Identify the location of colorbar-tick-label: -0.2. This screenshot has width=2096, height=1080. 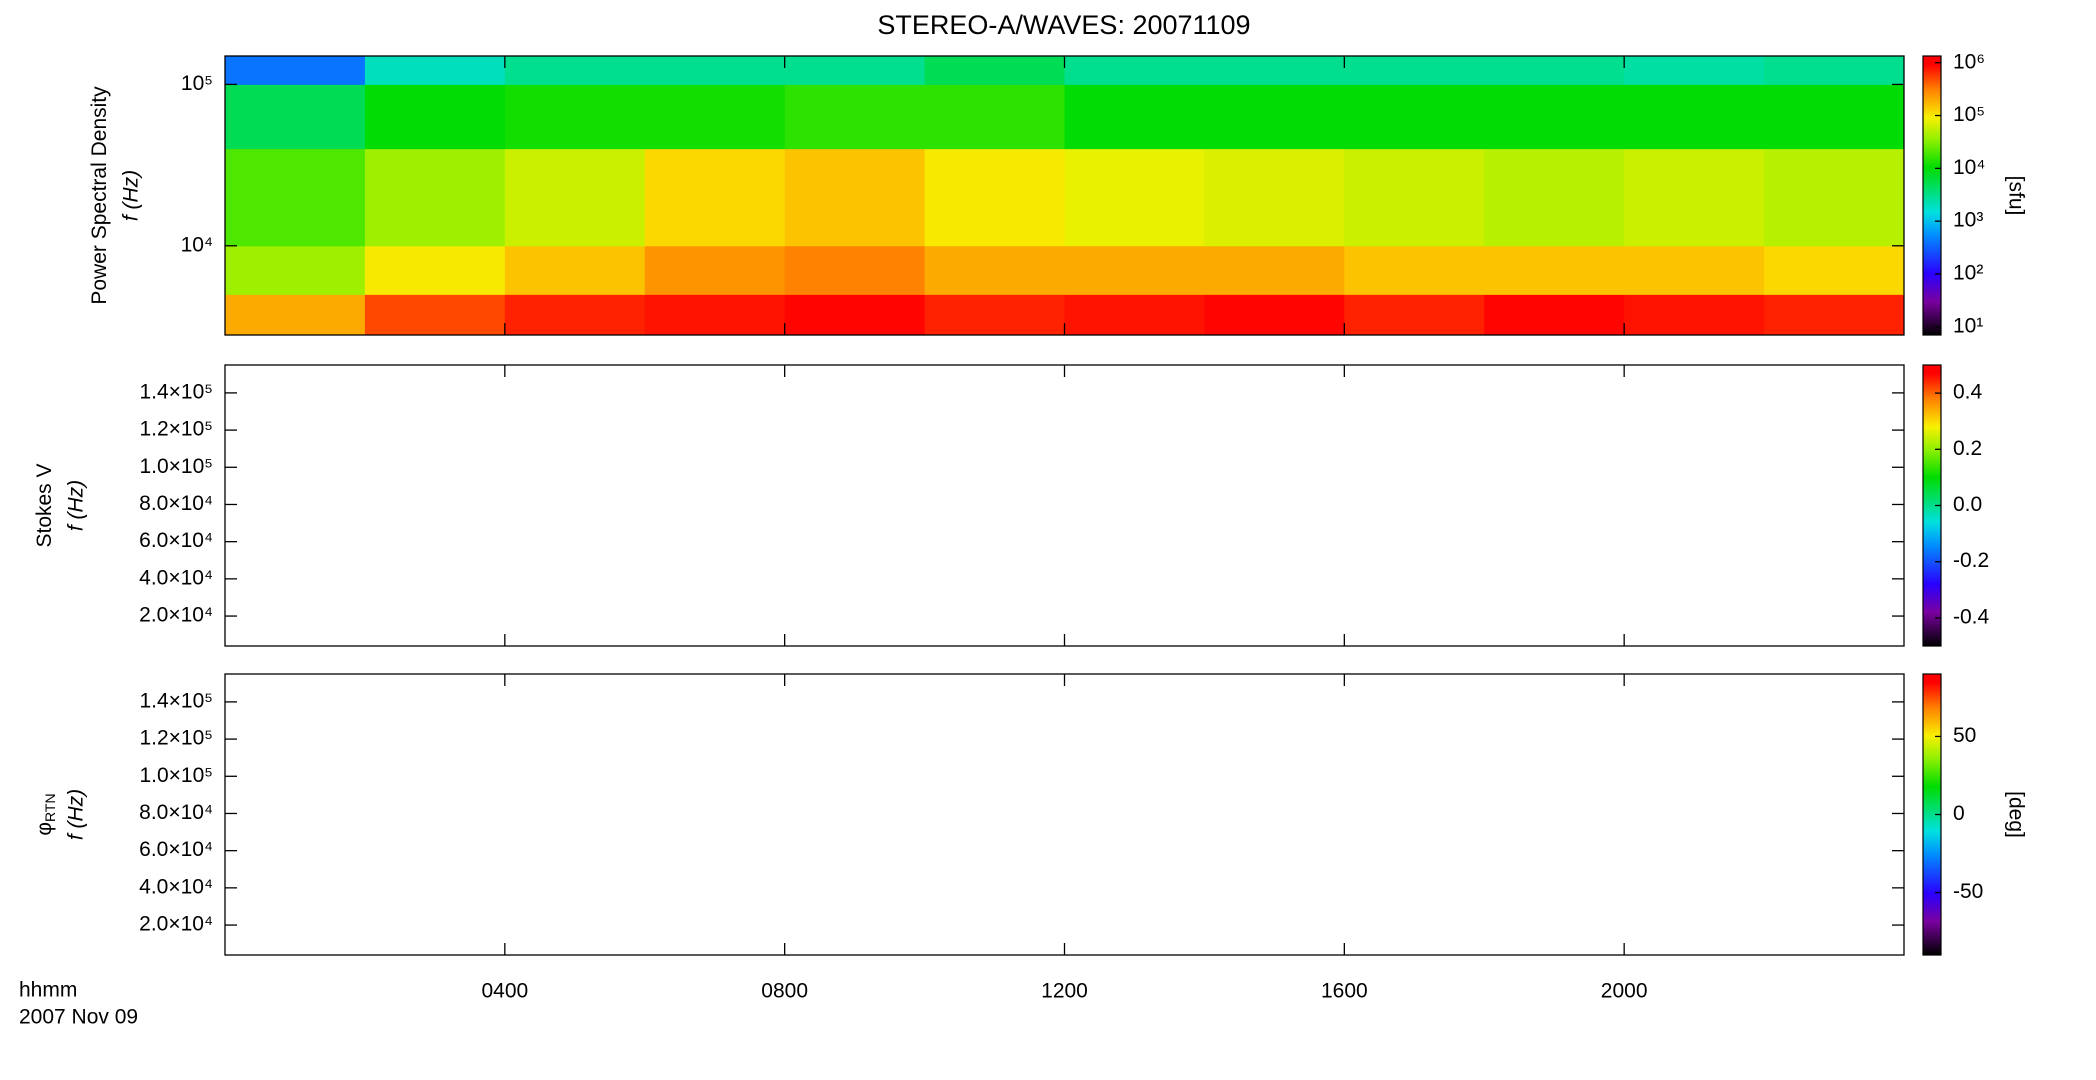
(1971, 560).